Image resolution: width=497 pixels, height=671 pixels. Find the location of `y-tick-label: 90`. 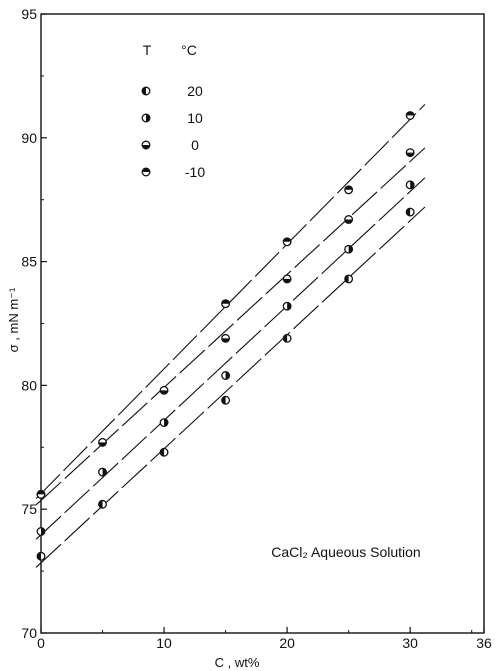

y-tick-label: 90 is located at coordinates (29, 138).